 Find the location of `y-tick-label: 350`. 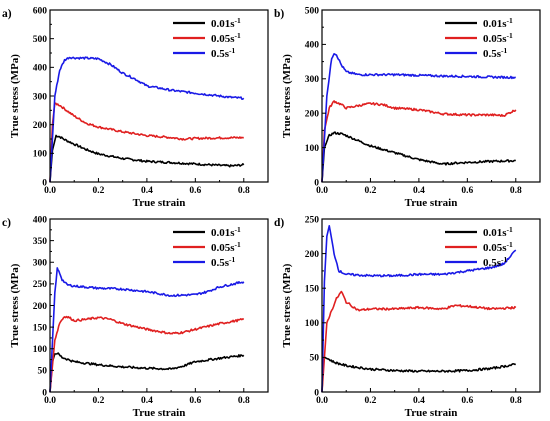

y-tick-label: 350 is located at coordinates (40, 242).